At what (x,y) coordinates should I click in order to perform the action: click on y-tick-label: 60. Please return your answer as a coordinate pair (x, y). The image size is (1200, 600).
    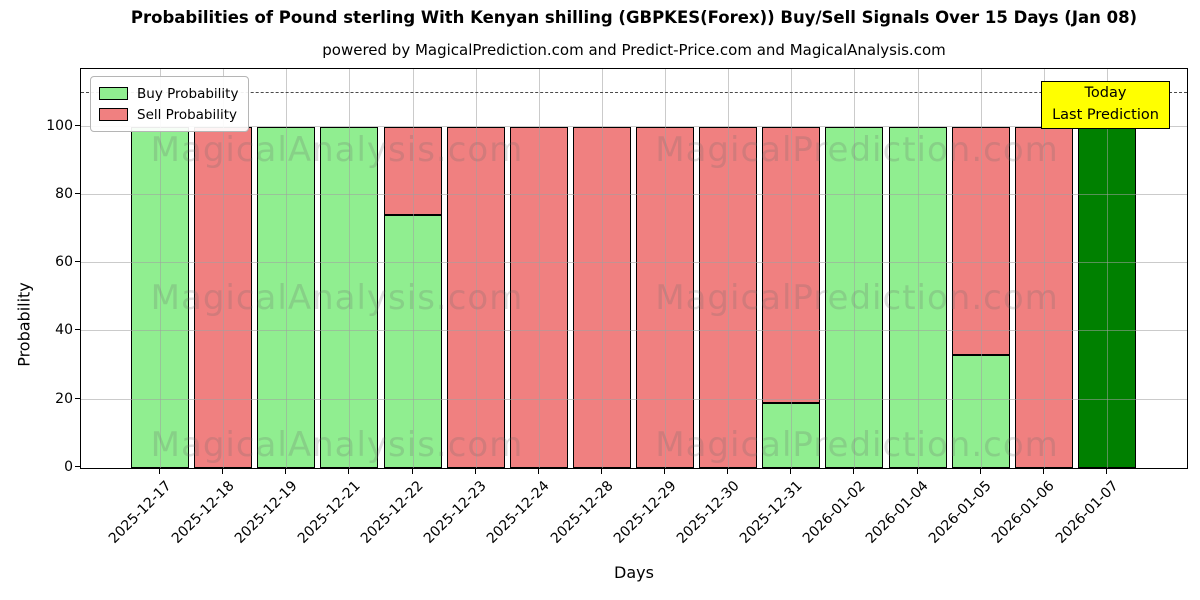
    Looking at the image, I should click on (64, 262).